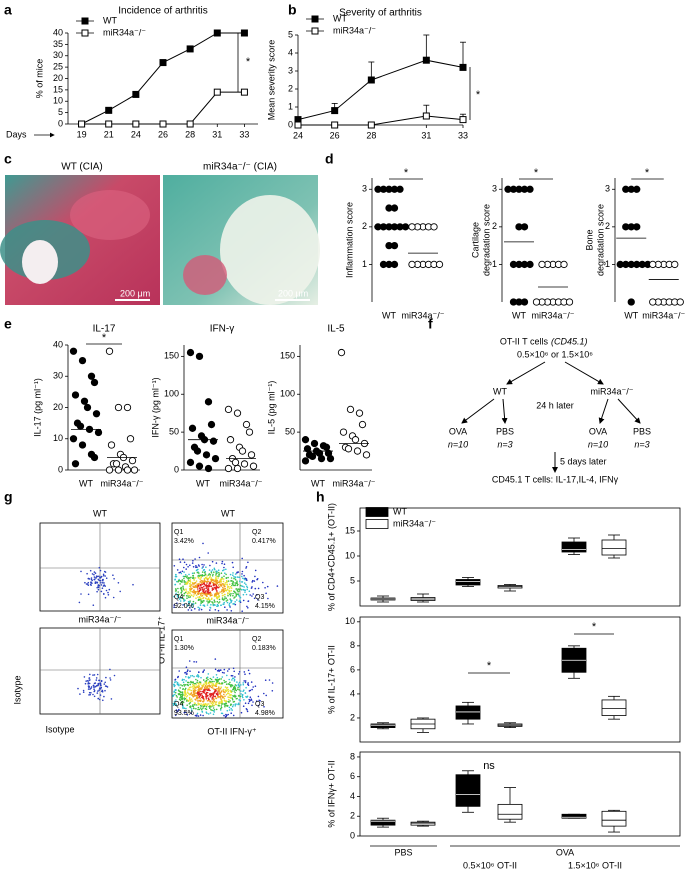 The height and width of the screenshot is (874, 685). I want to click on box, so click(614, 707).